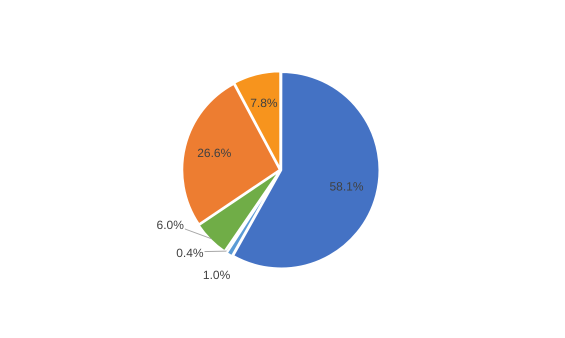  Describe the element at coordinates (347, 187) in the screenshot. I see `data-label: 58.1%` at that location.